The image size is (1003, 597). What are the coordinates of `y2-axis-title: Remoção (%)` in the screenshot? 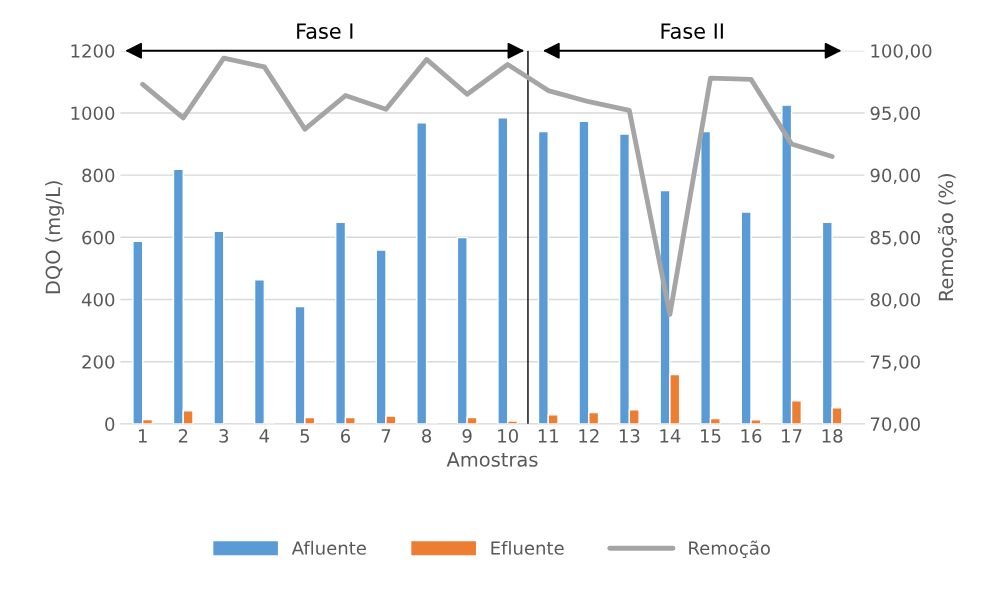 It's located at (947, 237).